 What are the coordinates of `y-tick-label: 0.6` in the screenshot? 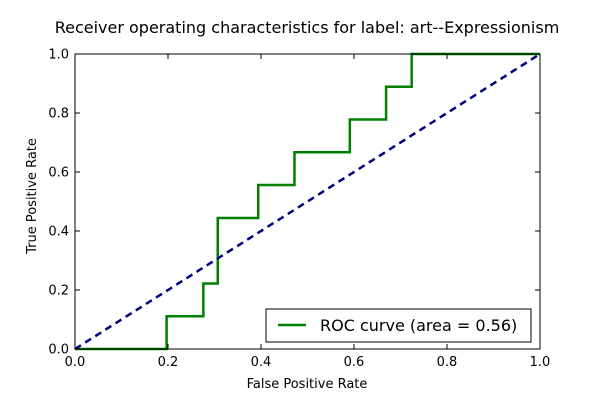 It's located at (58, 173).